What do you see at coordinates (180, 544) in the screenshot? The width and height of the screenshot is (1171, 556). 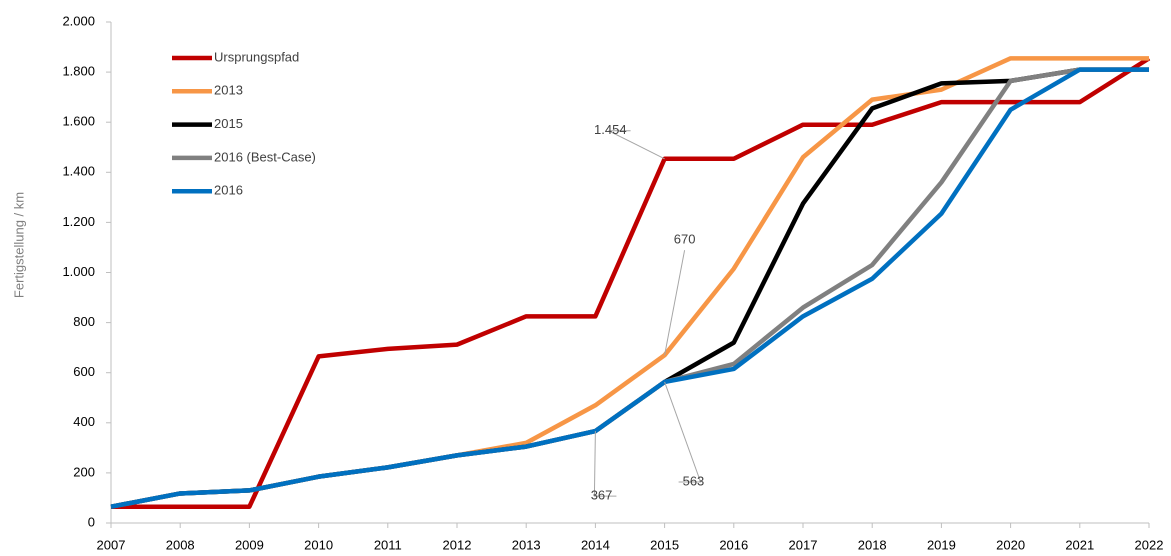 I see `x-tick-label: 2008` at bounding box center [180, 544].